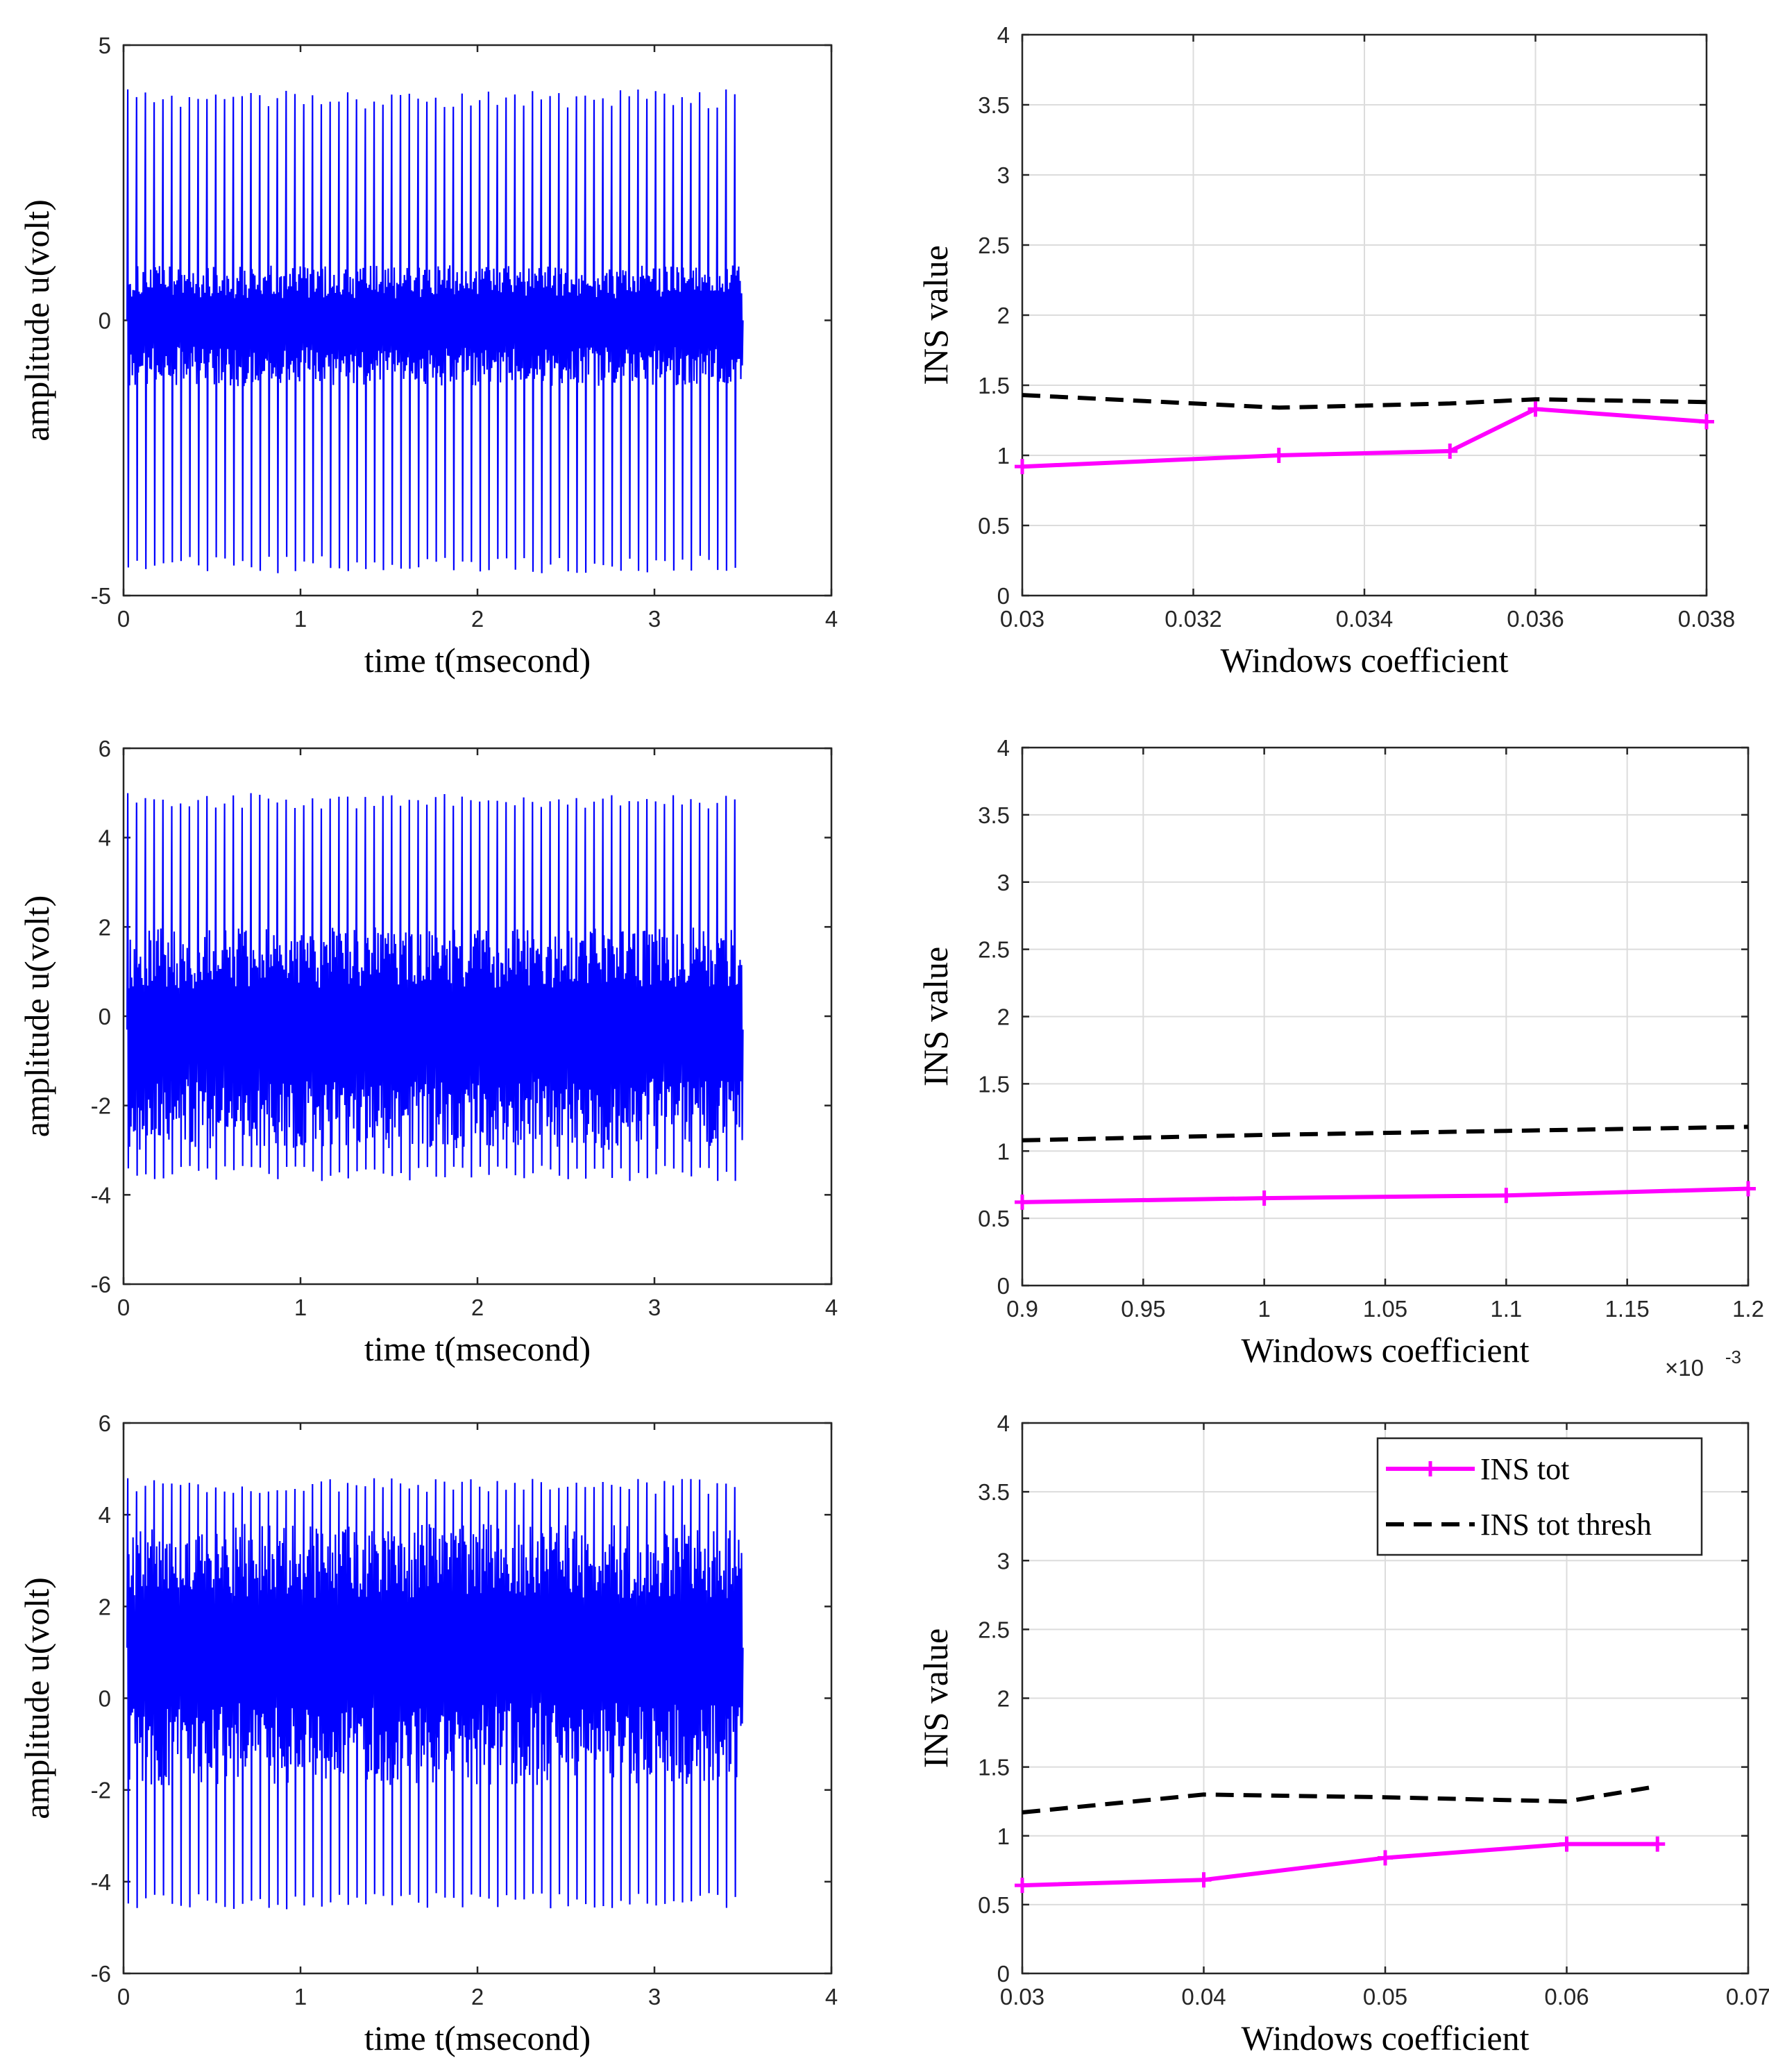 The width and height of the screenshot is (1769, 2072). What do you see at coordinates (1707, 619) in the screenshot?
I see `x-tick-label: 0.038` at bounding box center [1707, 619].